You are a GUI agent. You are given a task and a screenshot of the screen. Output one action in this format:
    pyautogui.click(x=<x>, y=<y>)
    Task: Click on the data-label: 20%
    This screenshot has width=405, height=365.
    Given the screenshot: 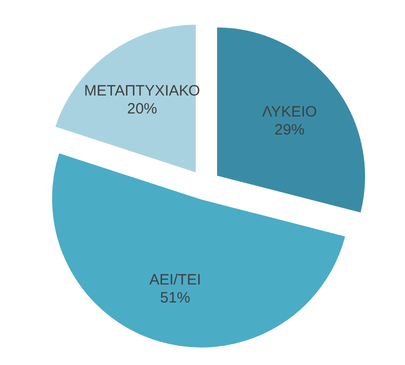 What is the action you would take?
    pyautogui.click(x=142, y=109)
    